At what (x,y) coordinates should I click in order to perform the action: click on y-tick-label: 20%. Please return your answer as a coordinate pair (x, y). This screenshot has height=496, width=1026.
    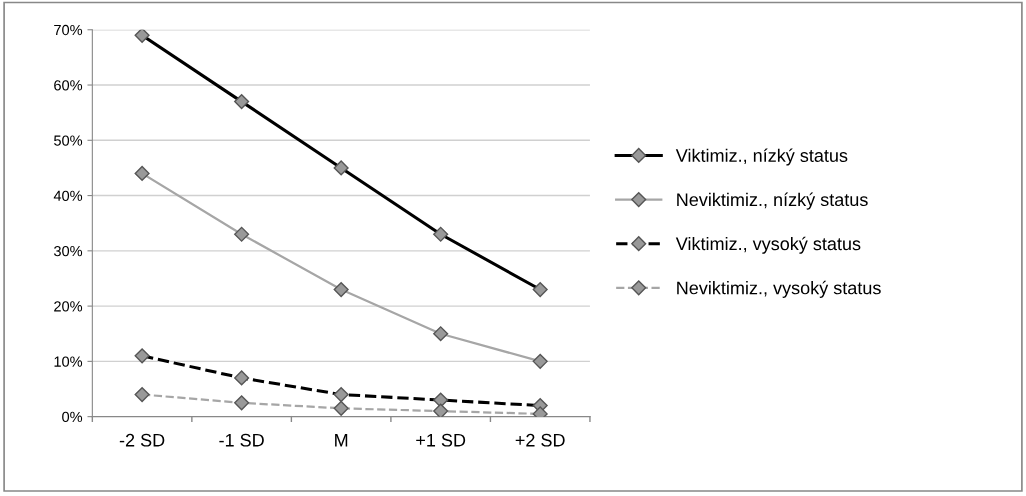
    Looking at the image, I should click on (68, 306).